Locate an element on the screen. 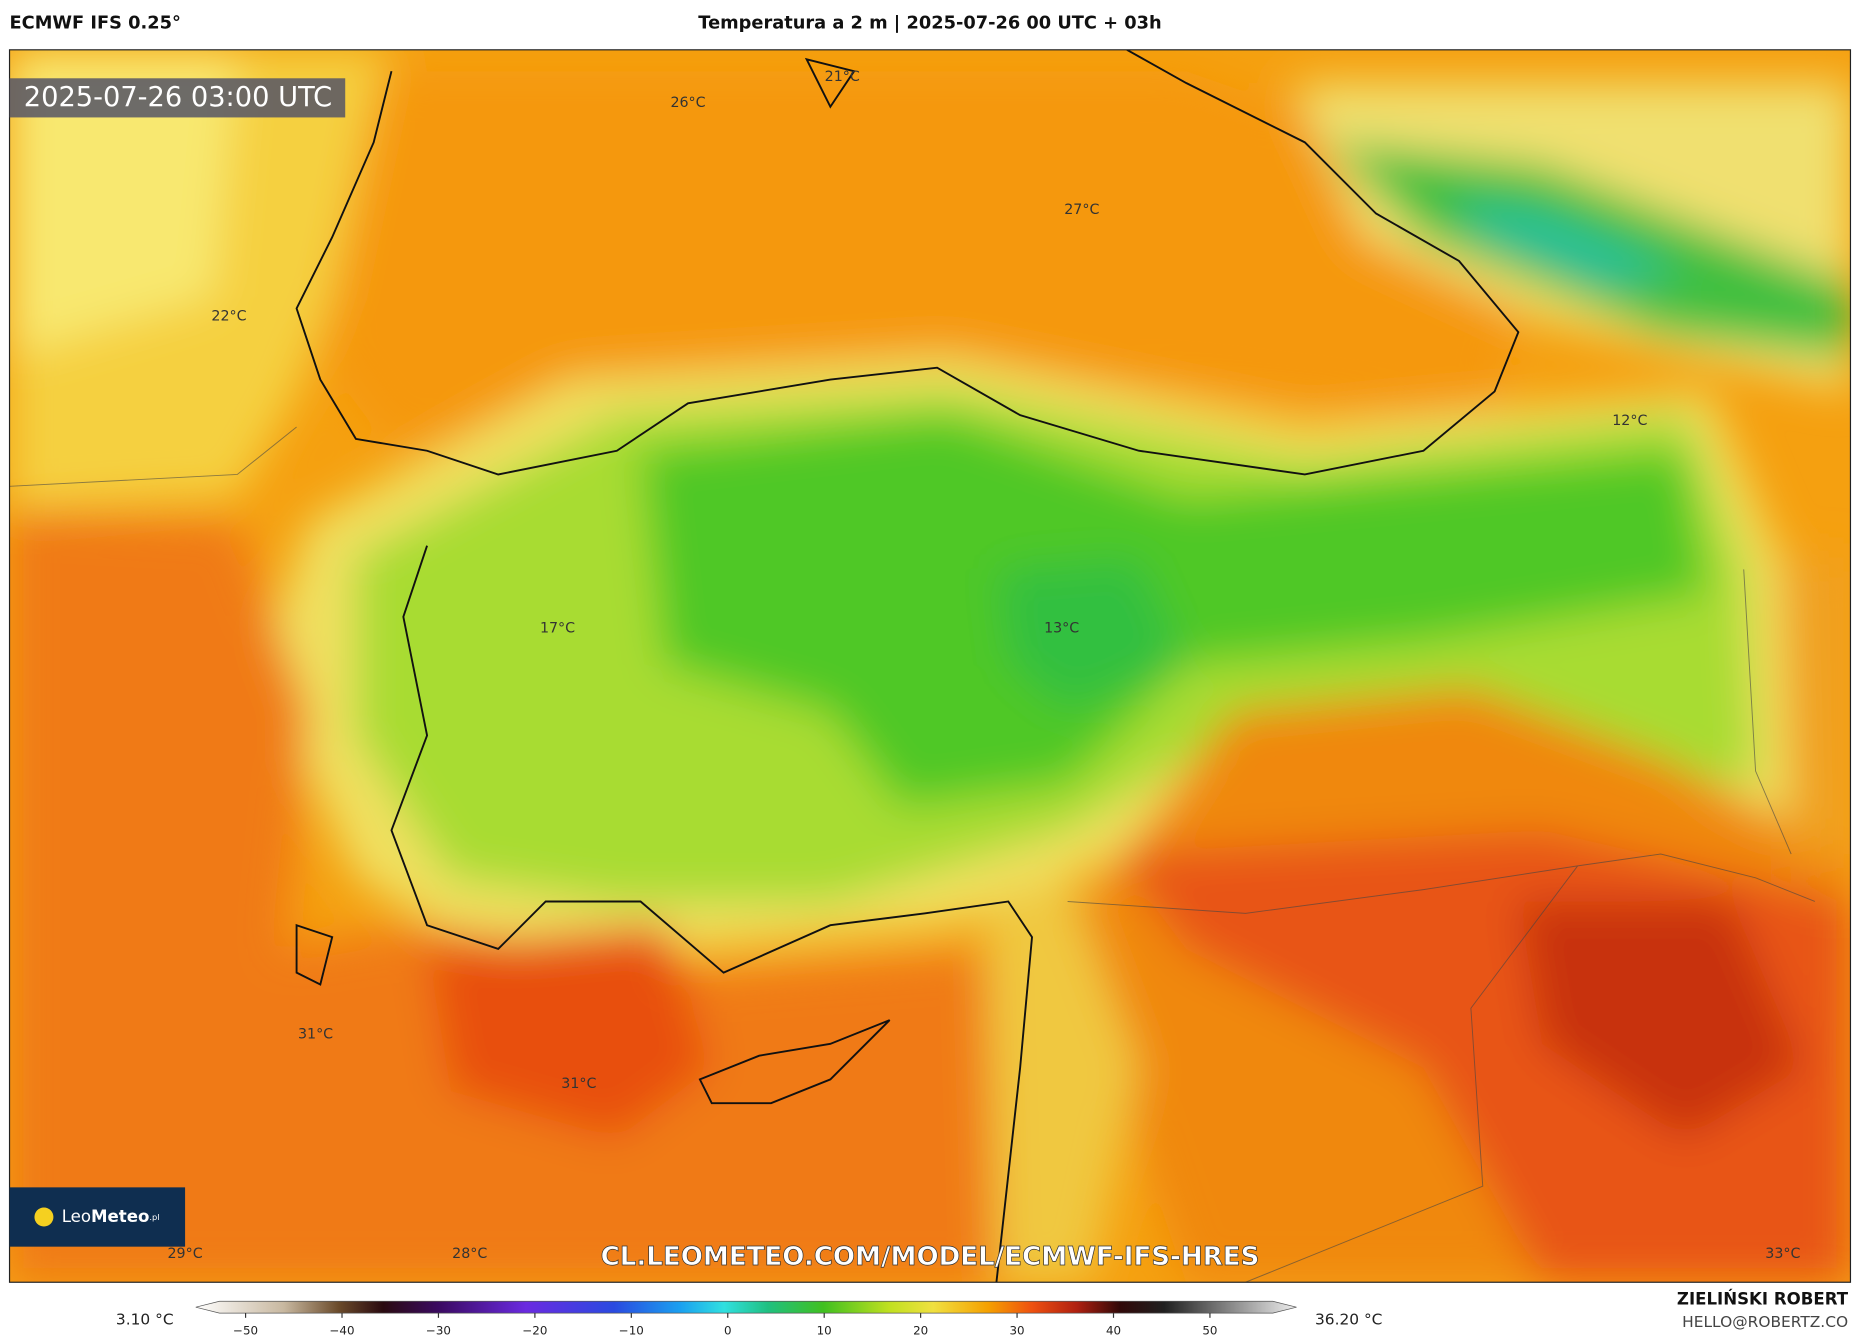 This screenshot has width=1860, height=1342. max-label: 36.20 °C is located at coordinates (1348, 1320).